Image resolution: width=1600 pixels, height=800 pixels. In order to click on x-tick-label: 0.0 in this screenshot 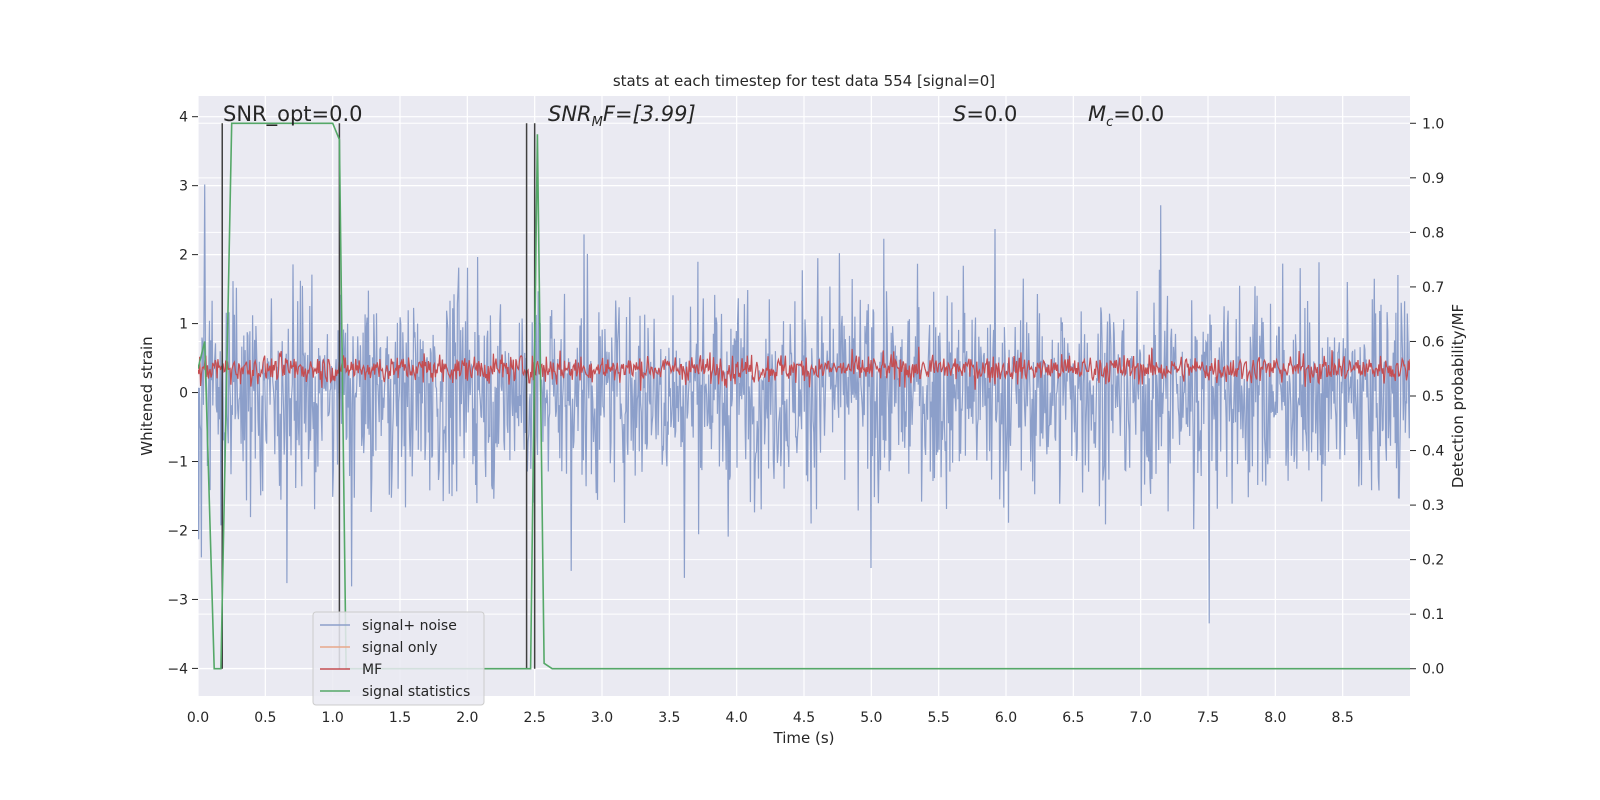, I will do `click(198, 718)`.